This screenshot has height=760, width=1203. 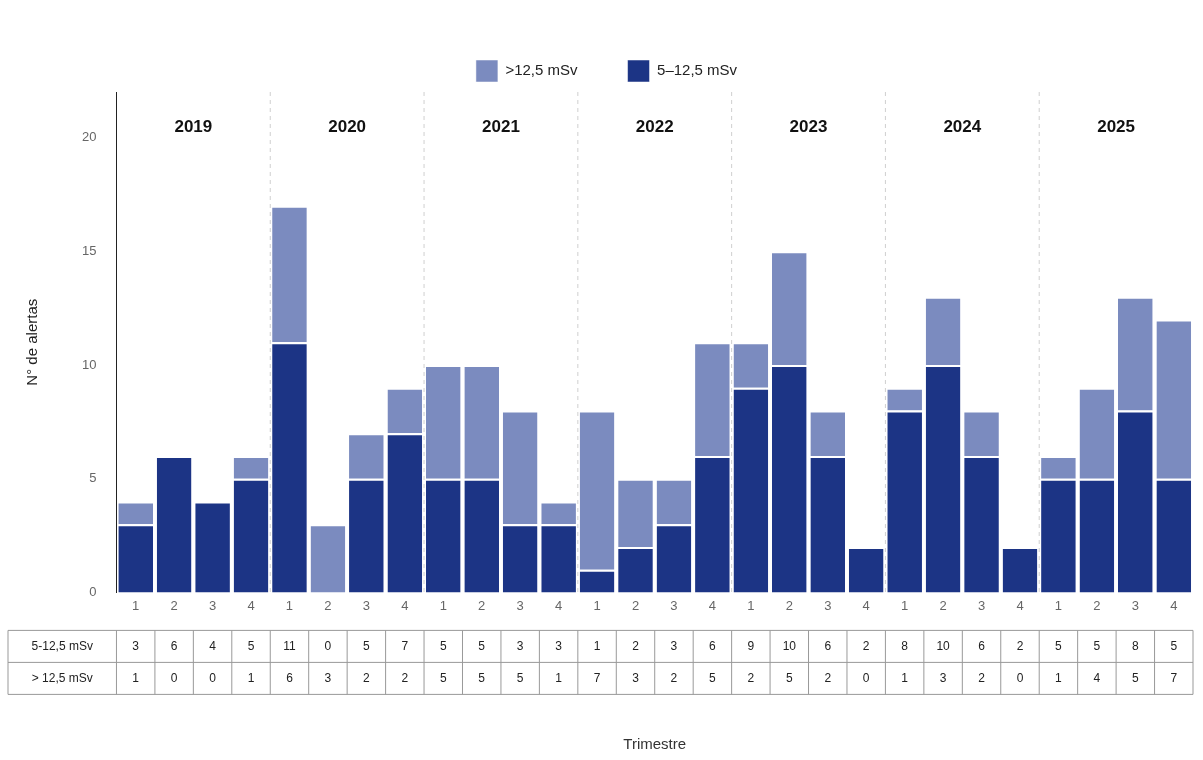 I want to click on y-tick-label: 0, so click(x=93, y=591).